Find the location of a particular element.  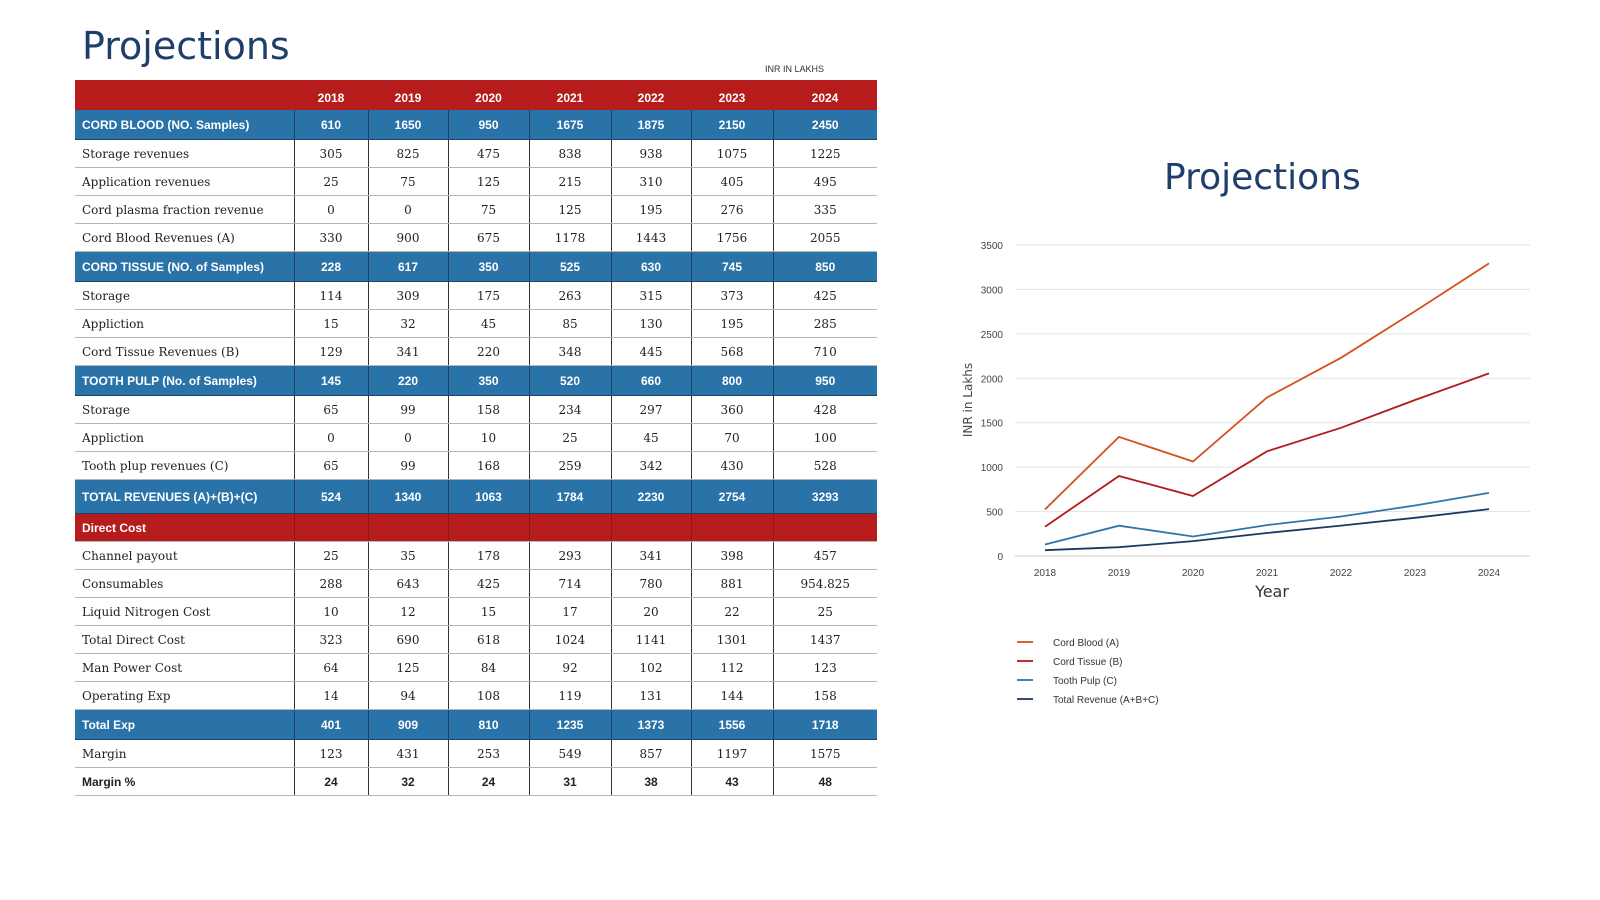

row-label: Total Exp is located at coordinates (184, 724).